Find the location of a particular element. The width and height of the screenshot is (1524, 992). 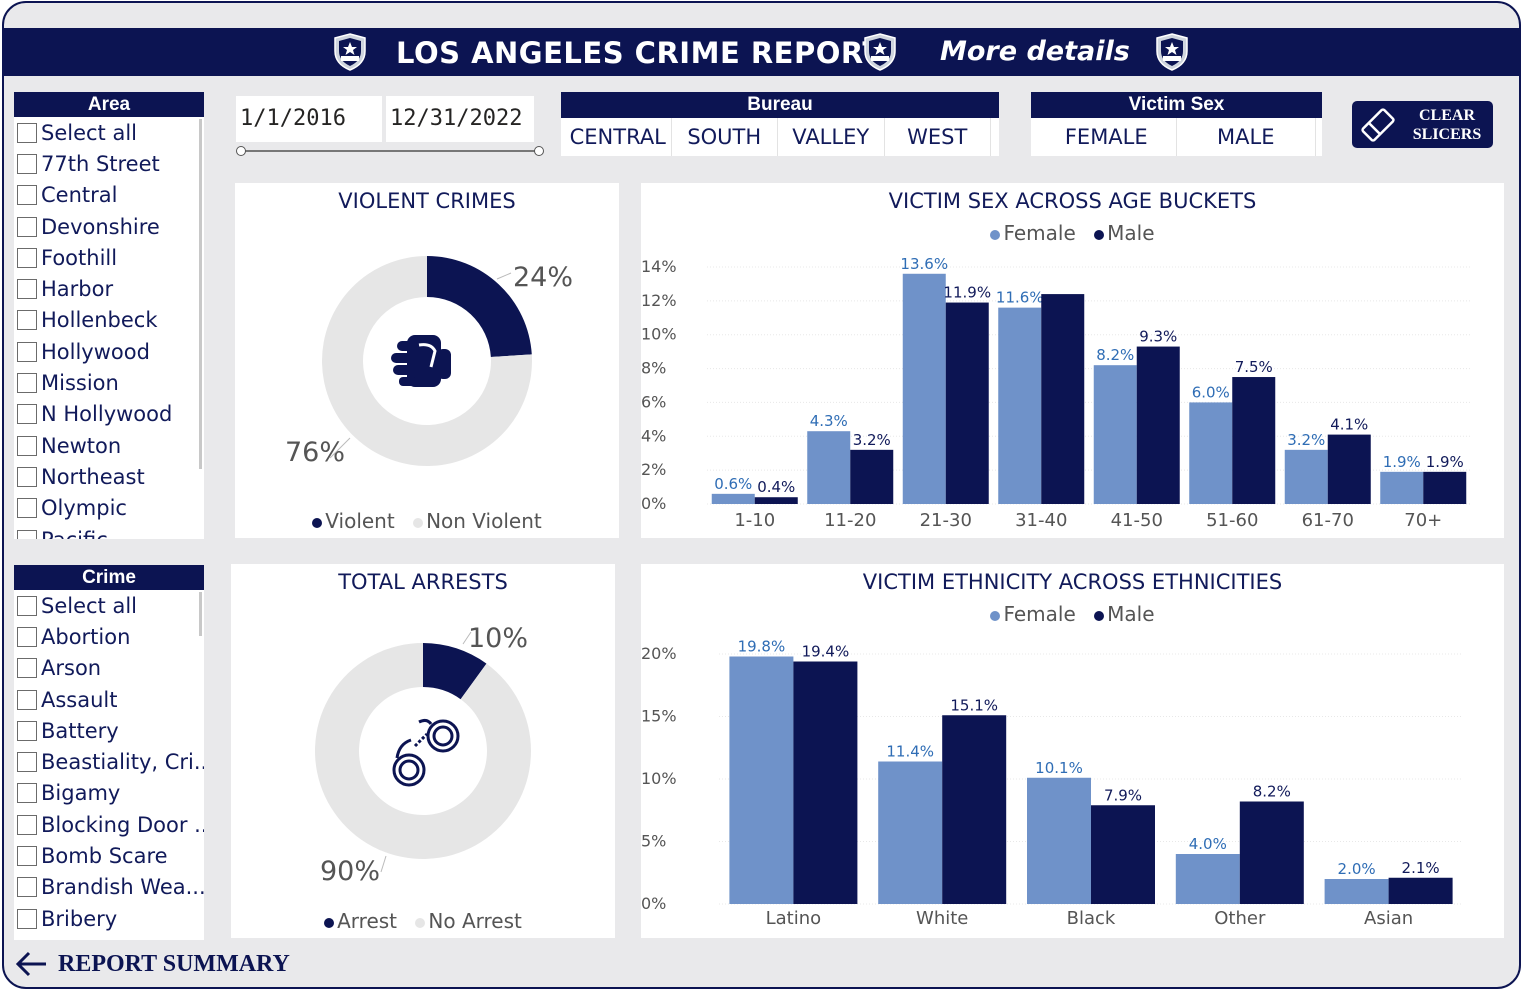

x-tick-label: Latino is located at coordinates (794, 918).